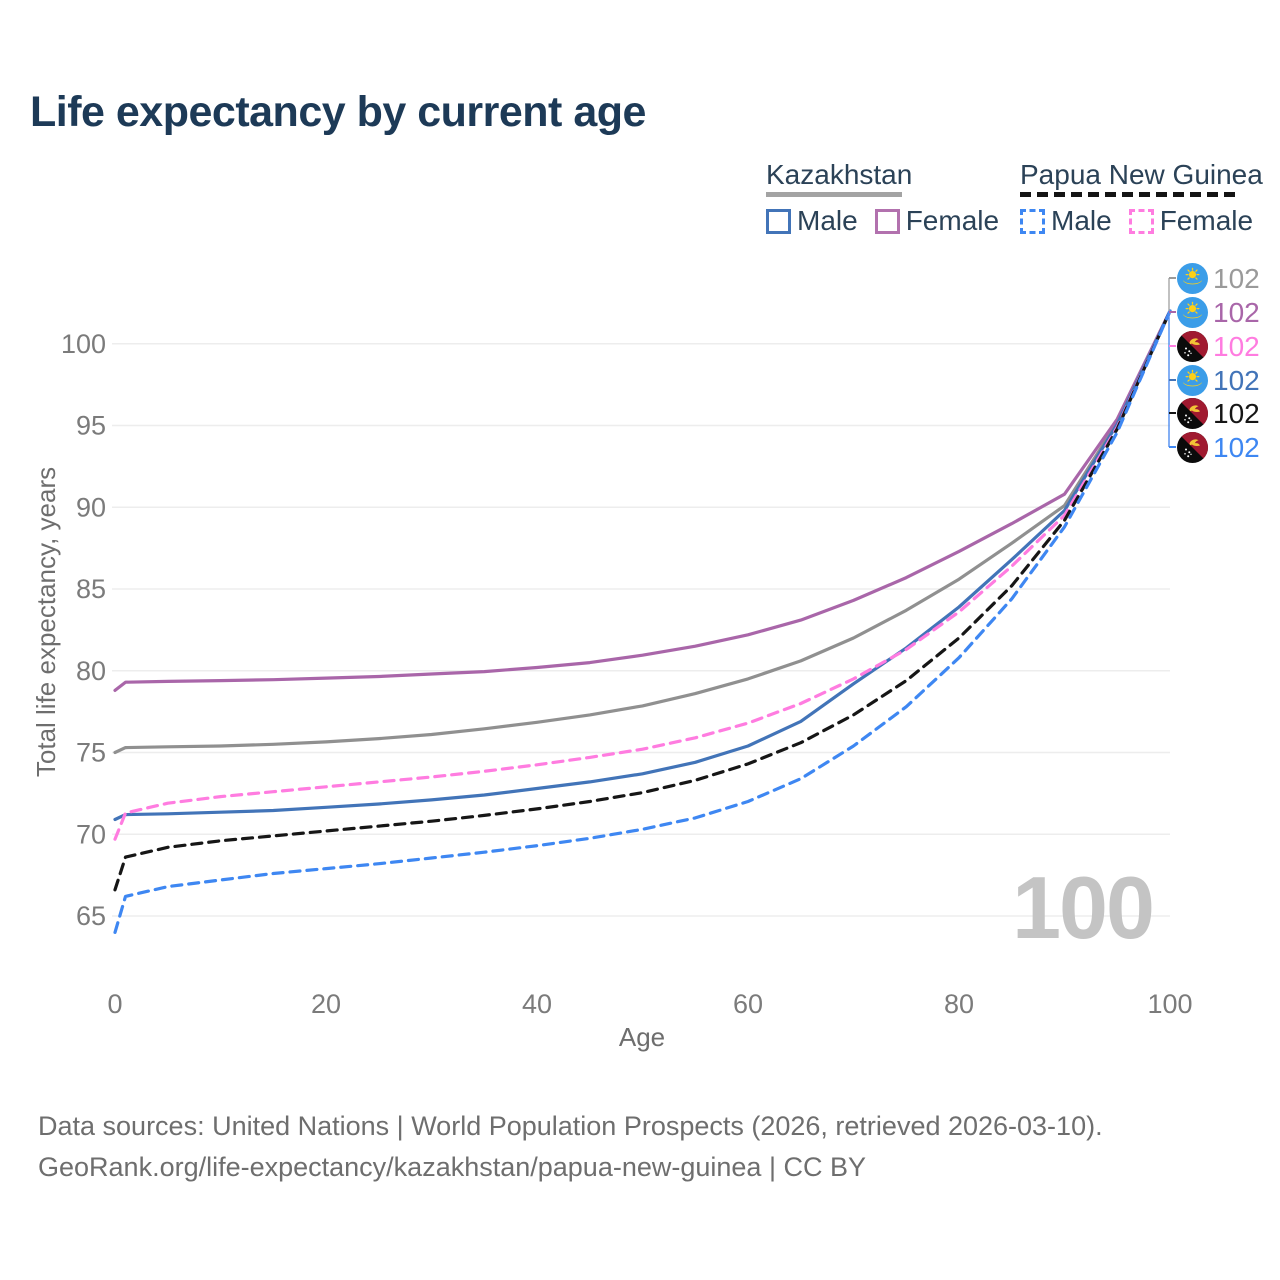 The height and width of the screenshot is (1280, 1280). Describe the element at coordinates (326, 1004) in the screenshot. I see `x-tick-label-20: 20` at that location.